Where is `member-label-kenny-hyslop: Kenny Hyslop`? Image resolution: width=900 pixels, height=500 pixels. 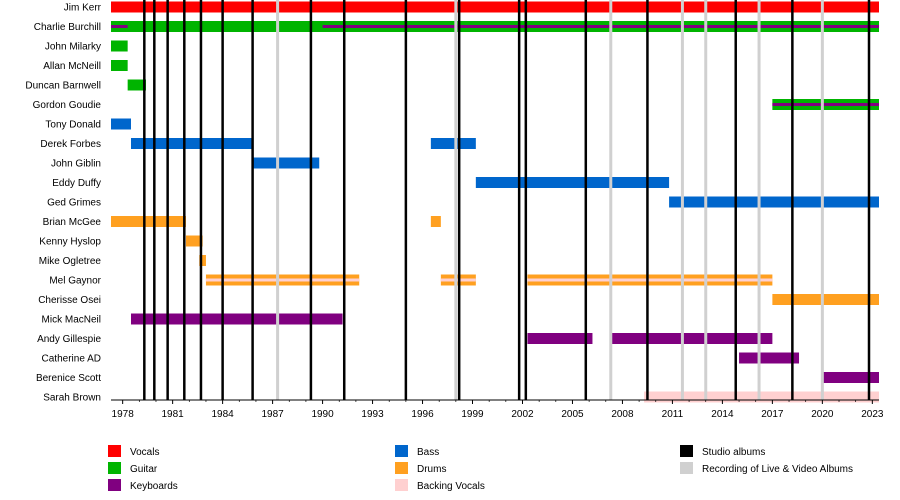 member-label-kenny-hyslop: Kenny Hyslop is located at coordinates (70, 242).